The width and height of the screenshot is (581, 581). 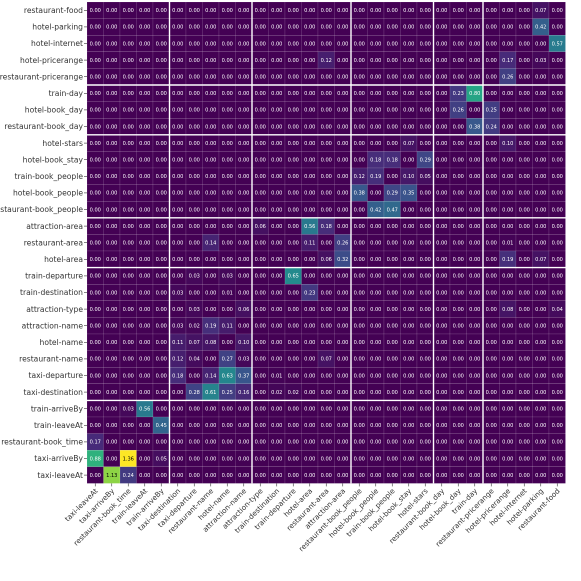 What do you see at coordinates (326, 360) in the screenshot?
I see `cell-value-label: 0.07` at bounding box center [326, 360].